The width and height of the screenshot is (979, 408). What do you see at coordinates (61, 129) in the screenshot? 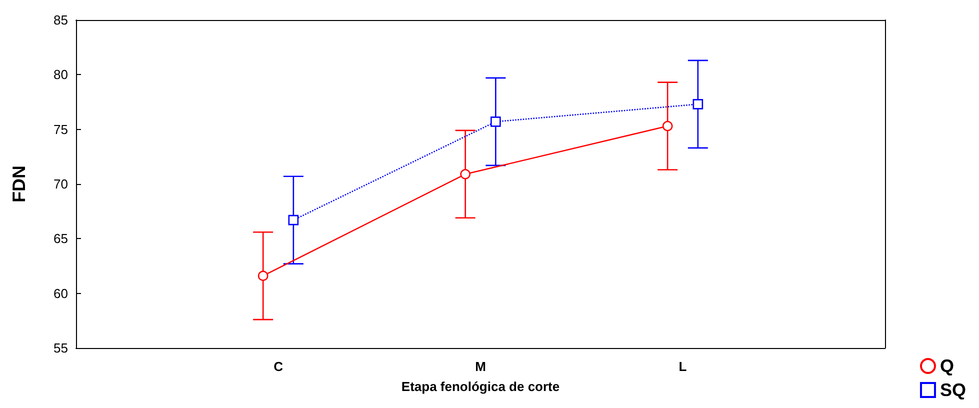
I see `y-tick-label: 75` at bounding box center [61, 129].